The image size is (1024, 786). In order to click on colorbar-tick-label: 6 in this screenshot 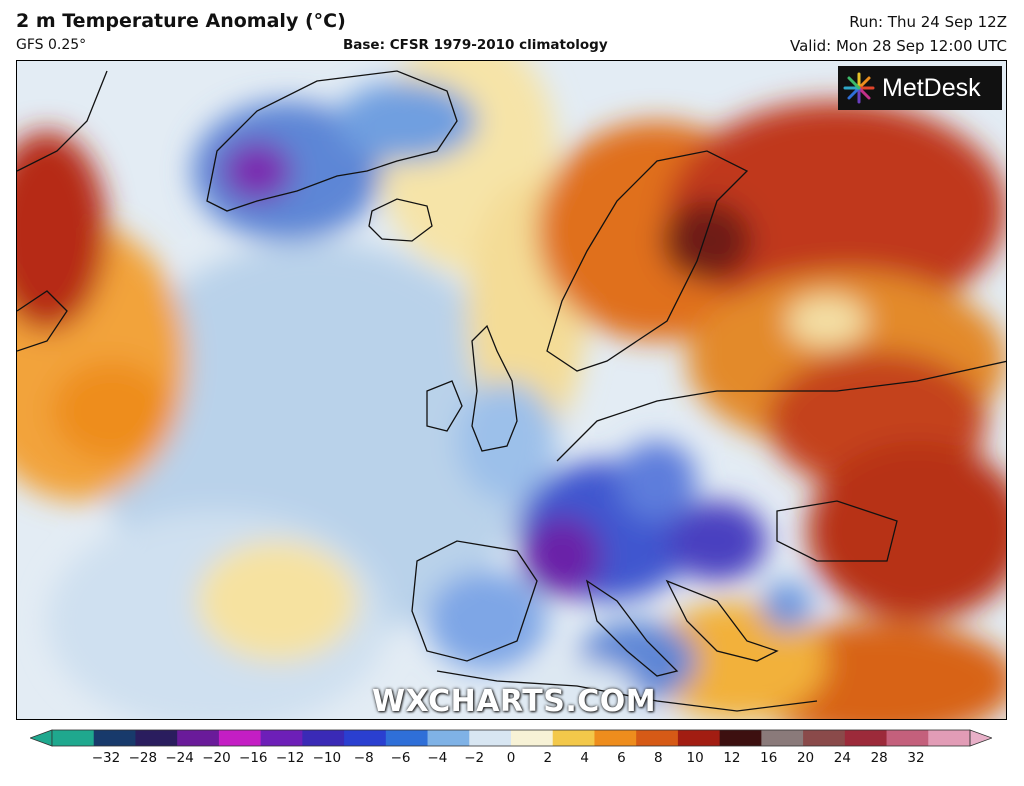, I will do `click(621, 758)`.